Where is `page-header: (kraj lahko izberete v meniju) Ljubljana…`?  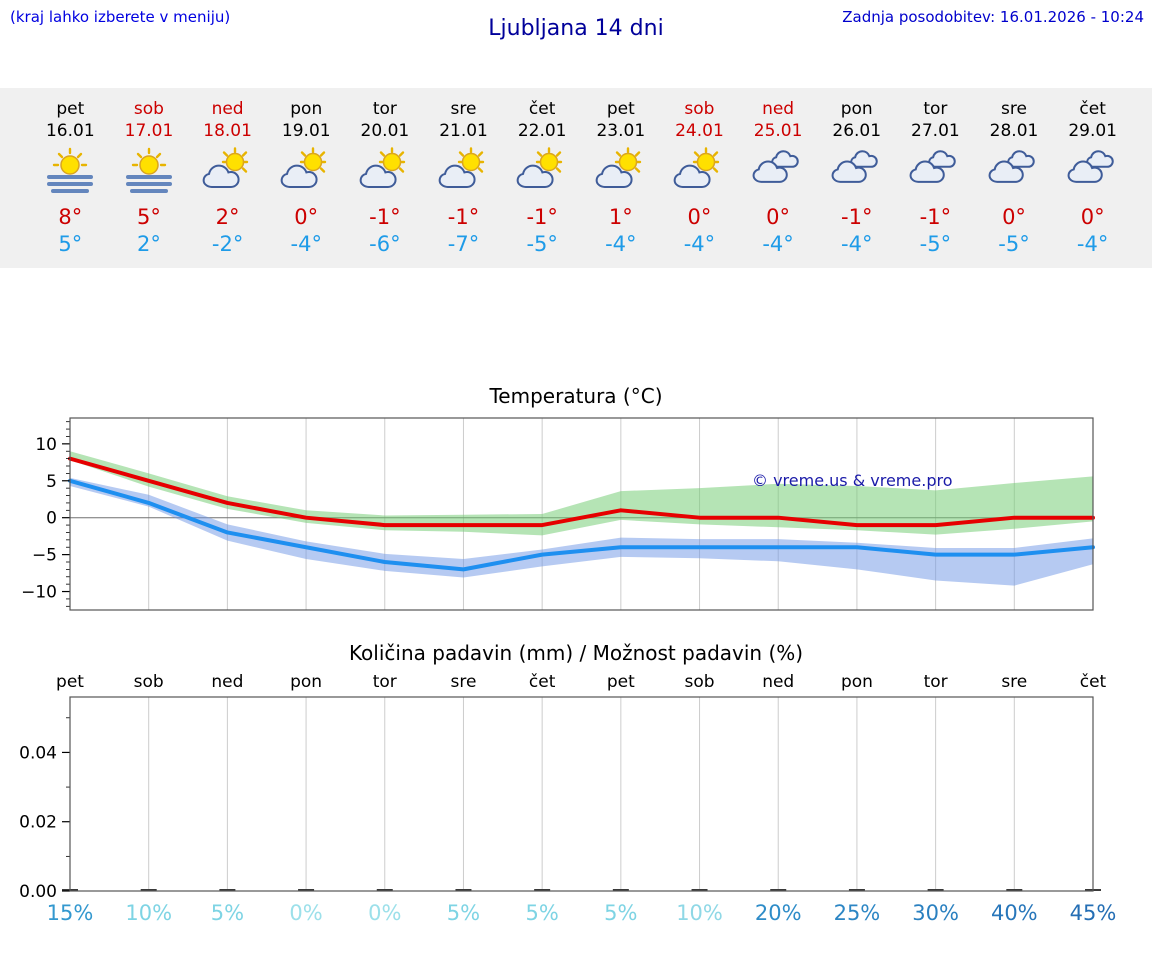 page-header: (kraj lahko izberete v meniju) Ljubljana… is located at coordinates (576, 44).